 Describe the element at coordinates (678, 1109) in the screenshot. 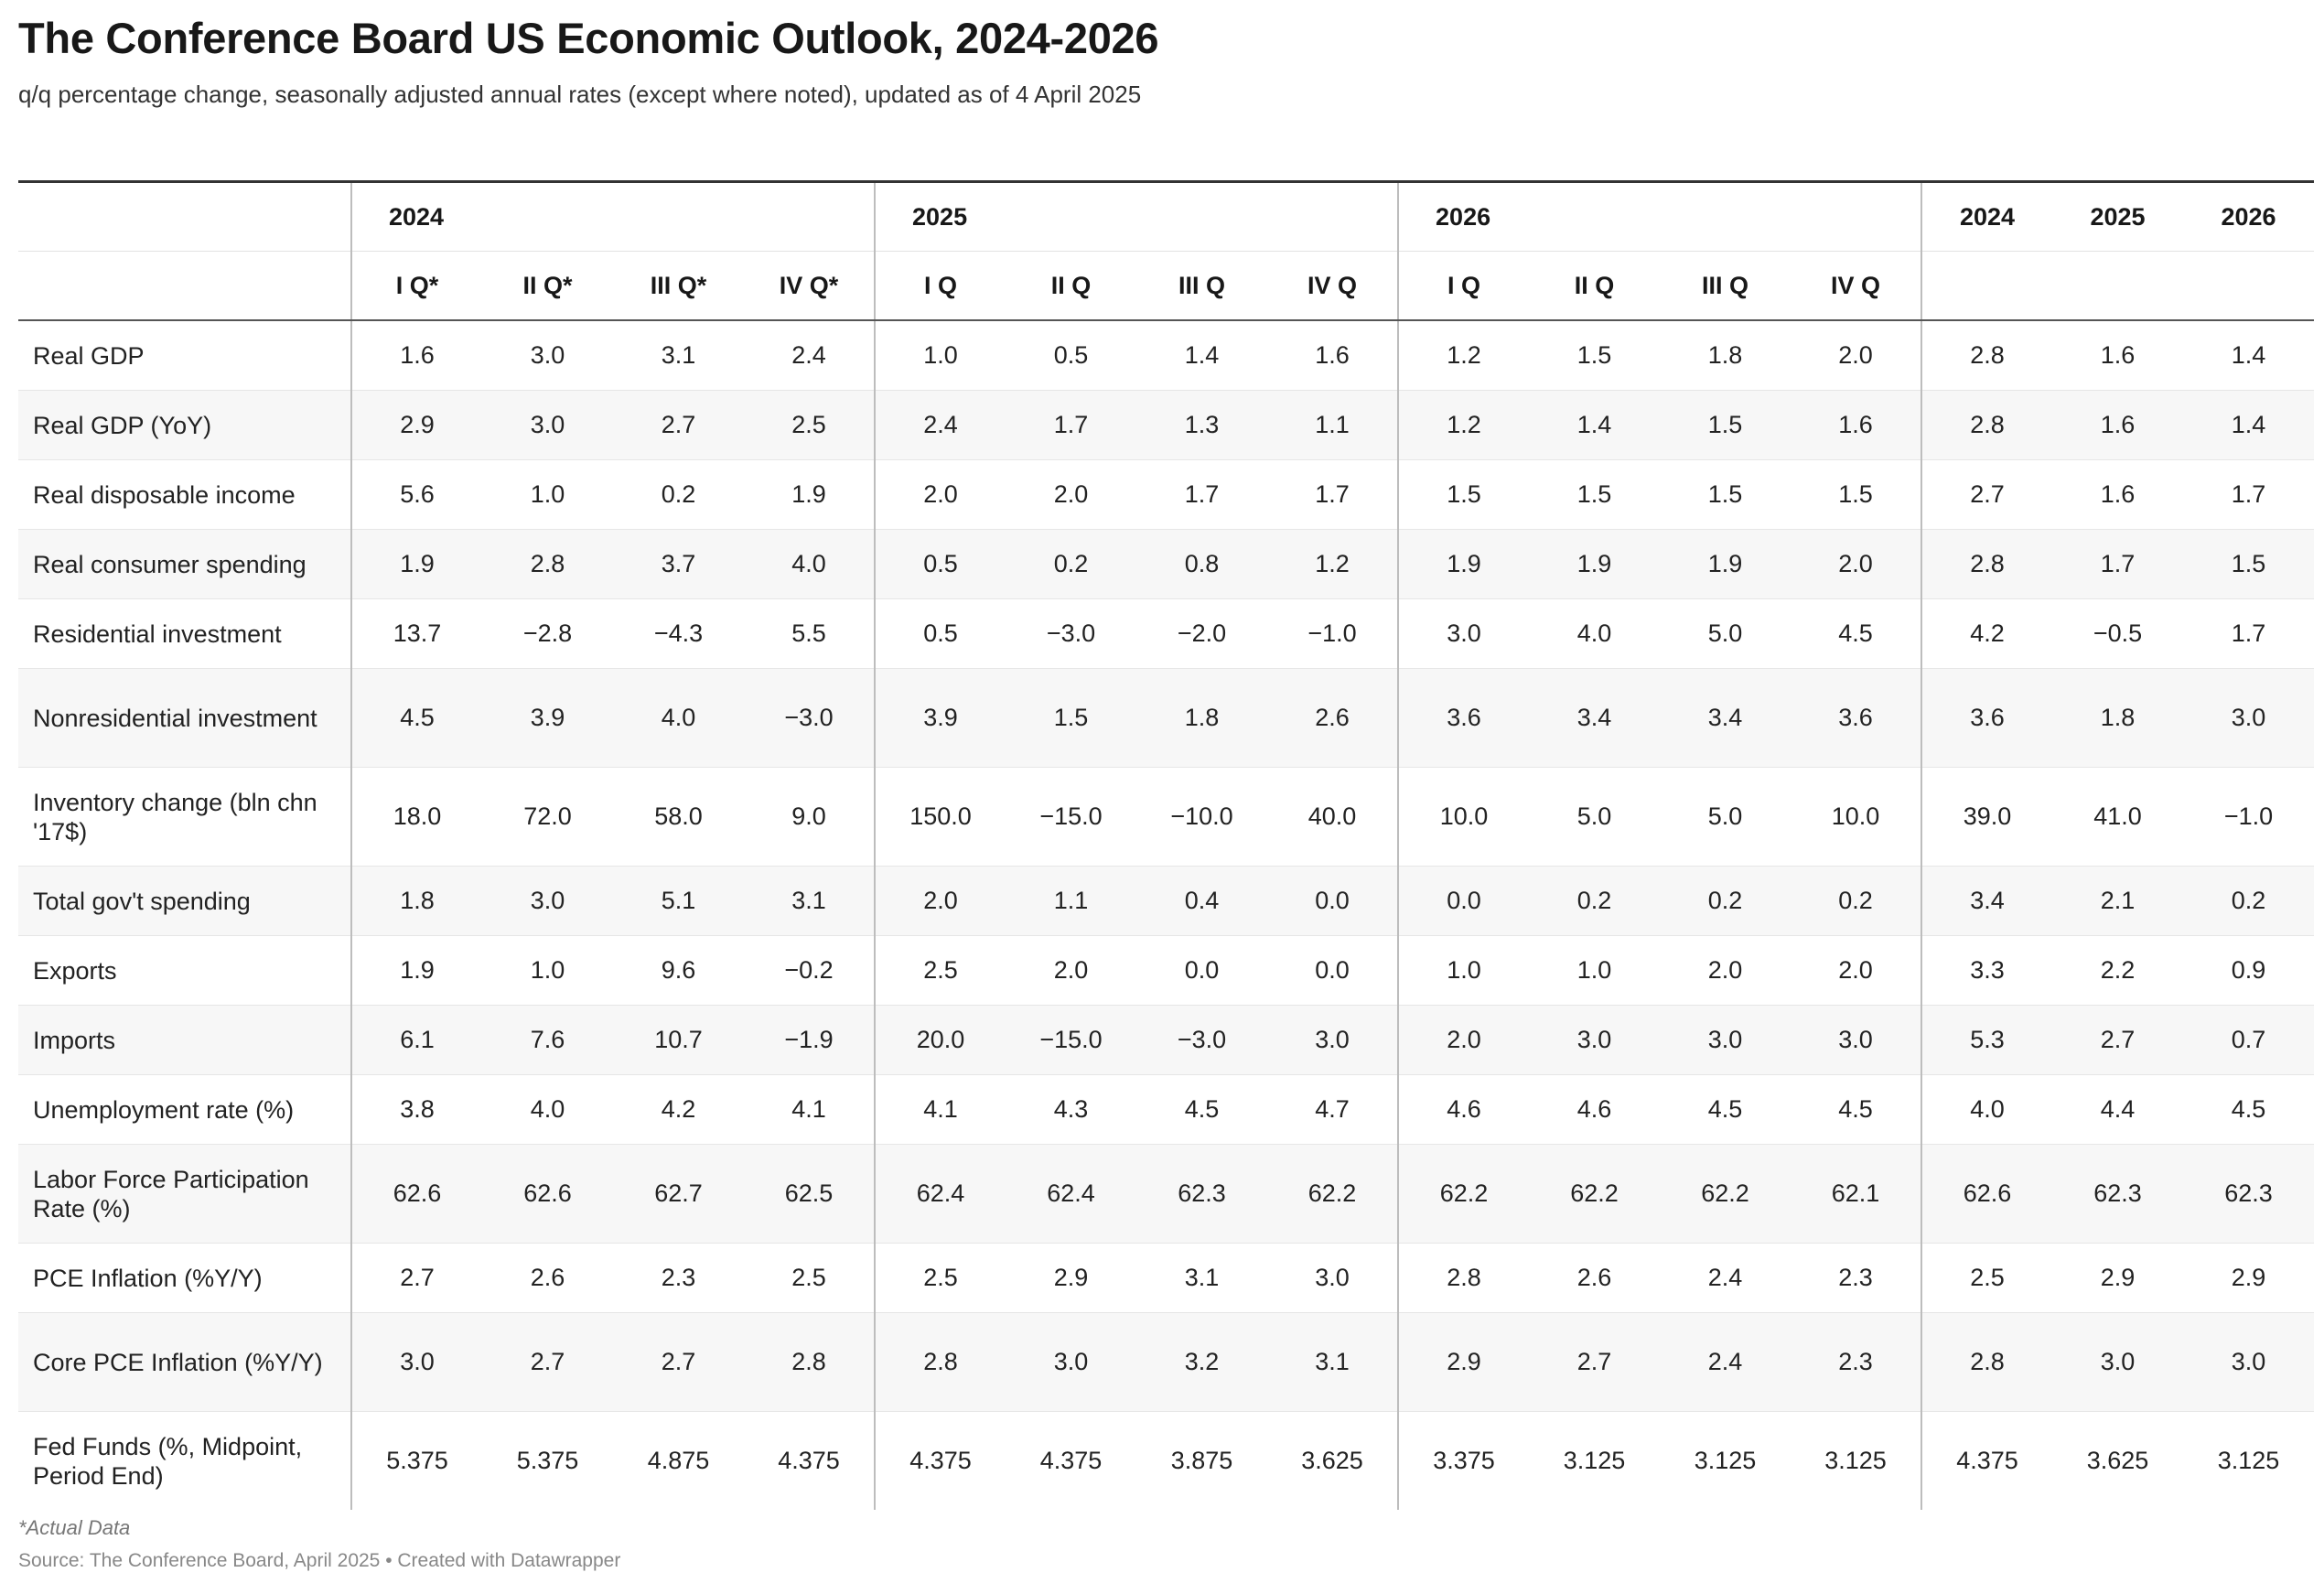

I see `value-cell: 4.2` at that location.